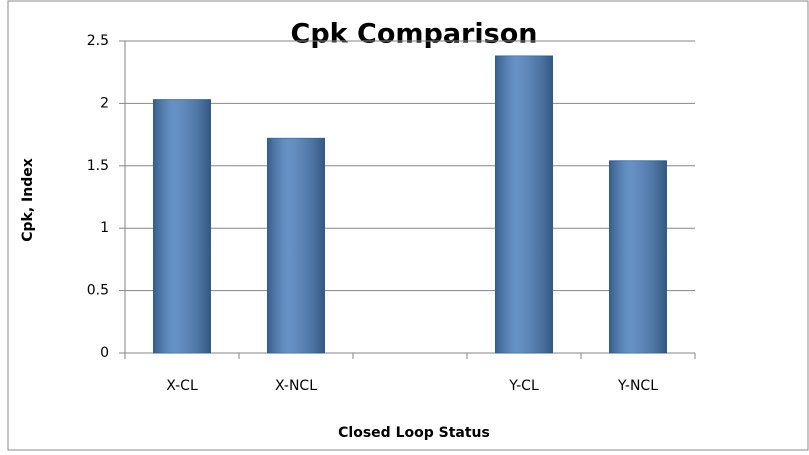 The height and width of the screenshot is (455, 809). I want to click on y-tick-label: 1, so click(104, 228).